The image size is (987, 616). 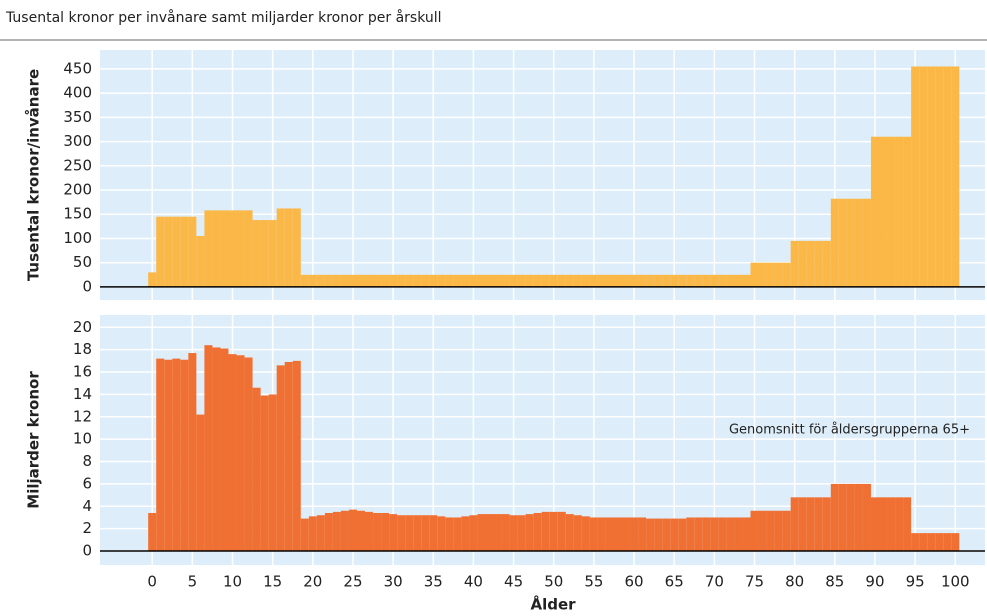 I want to click on y-tick-label: 4, so click(x=87, y=506).